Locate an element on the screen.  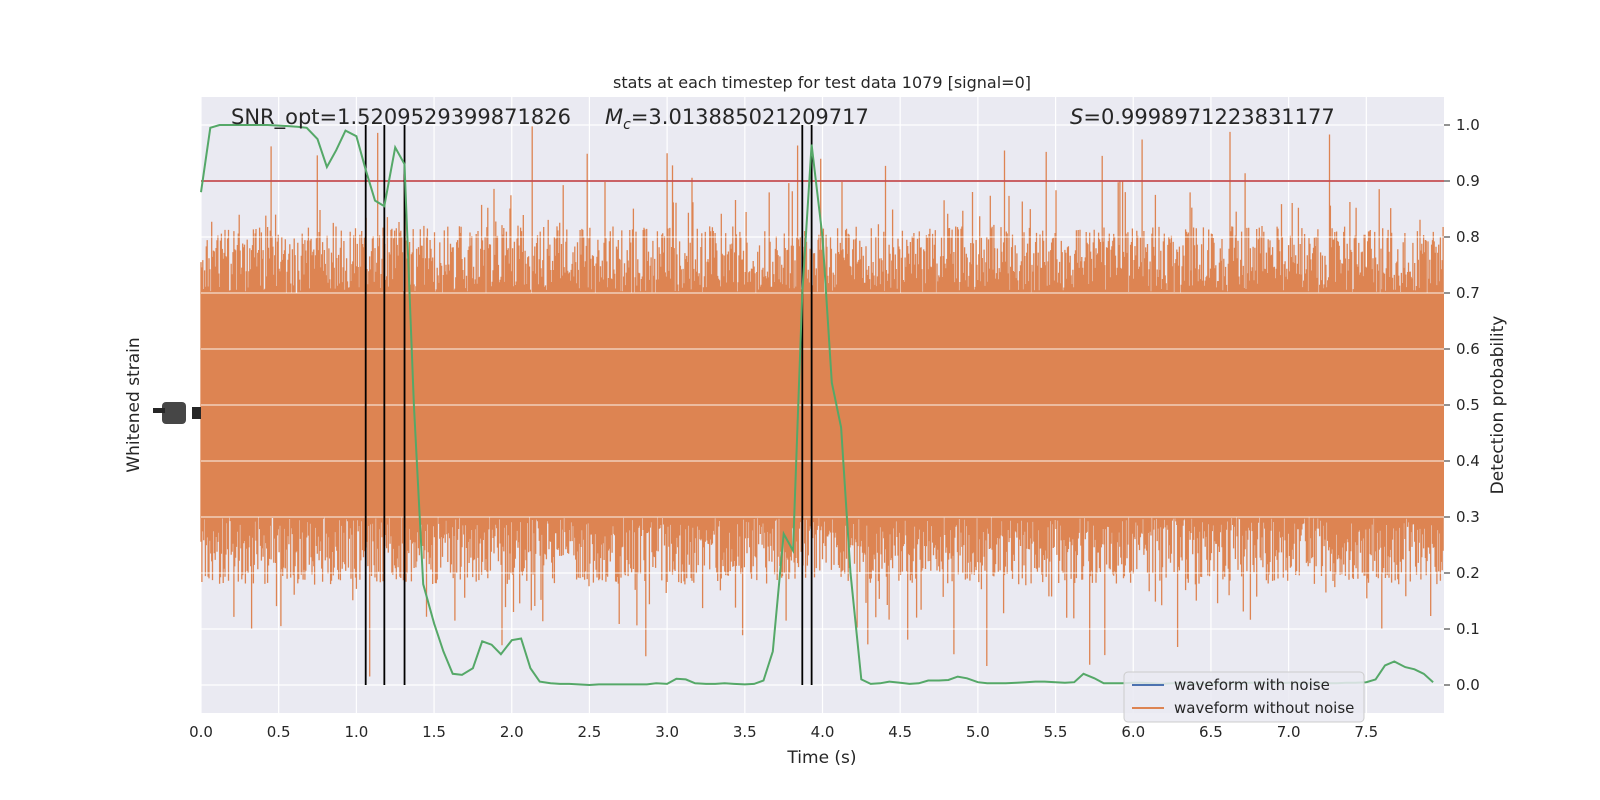
x-tick-label: 3.0 is located at coordinates (667, 732).